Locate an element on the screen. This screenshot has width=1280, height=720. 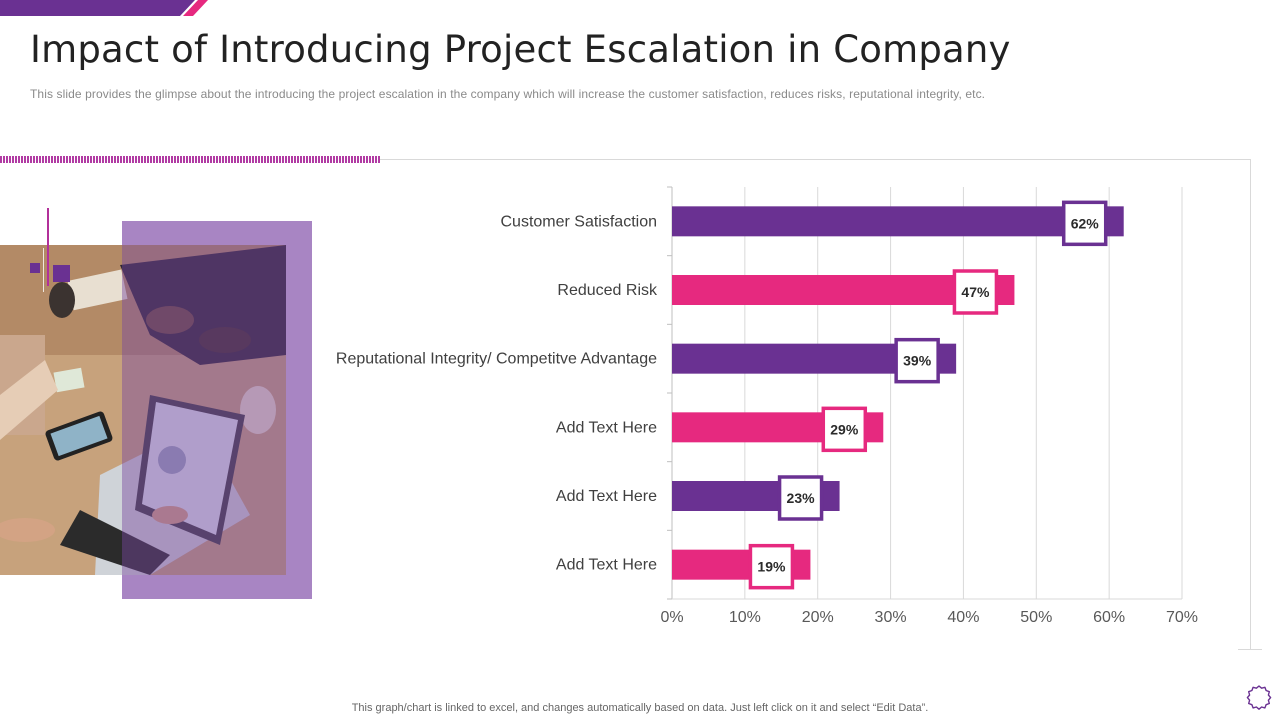
meeting-photo is located at coordinates (143, 410).